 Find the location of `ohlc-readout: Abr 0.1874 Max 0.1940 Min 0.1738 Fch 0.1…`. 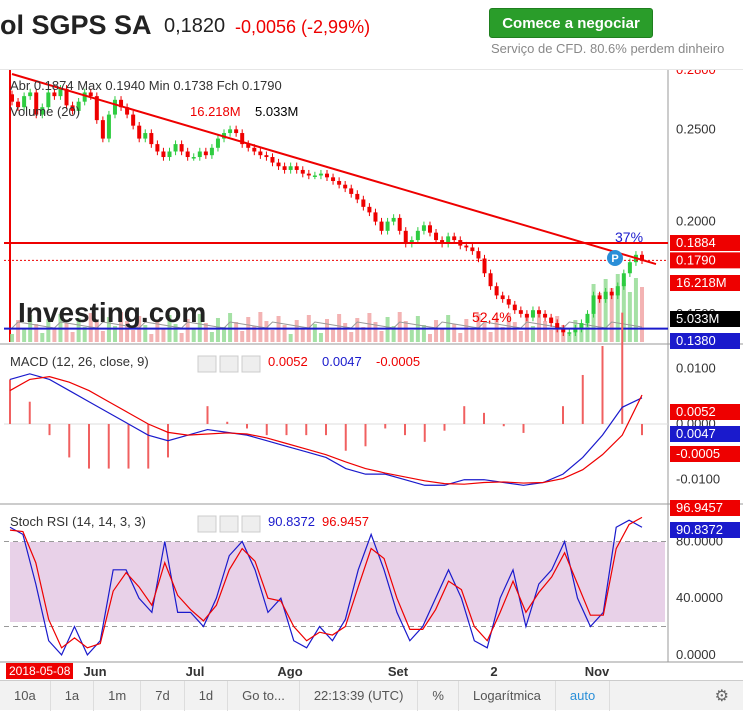

ohlc-readout: Abr 0.1874 Max 0.1940 Min 0.1738 Fch 0.1… is located at coordinates (146, 85).